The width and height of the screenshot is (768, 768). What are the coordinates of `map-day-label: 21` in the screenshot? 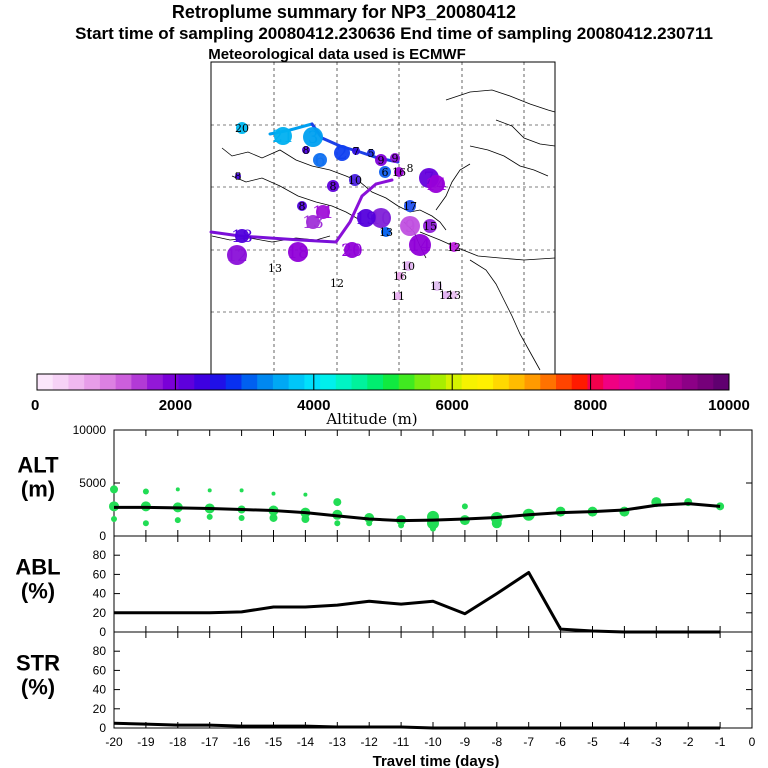 It's located at (283, 137).